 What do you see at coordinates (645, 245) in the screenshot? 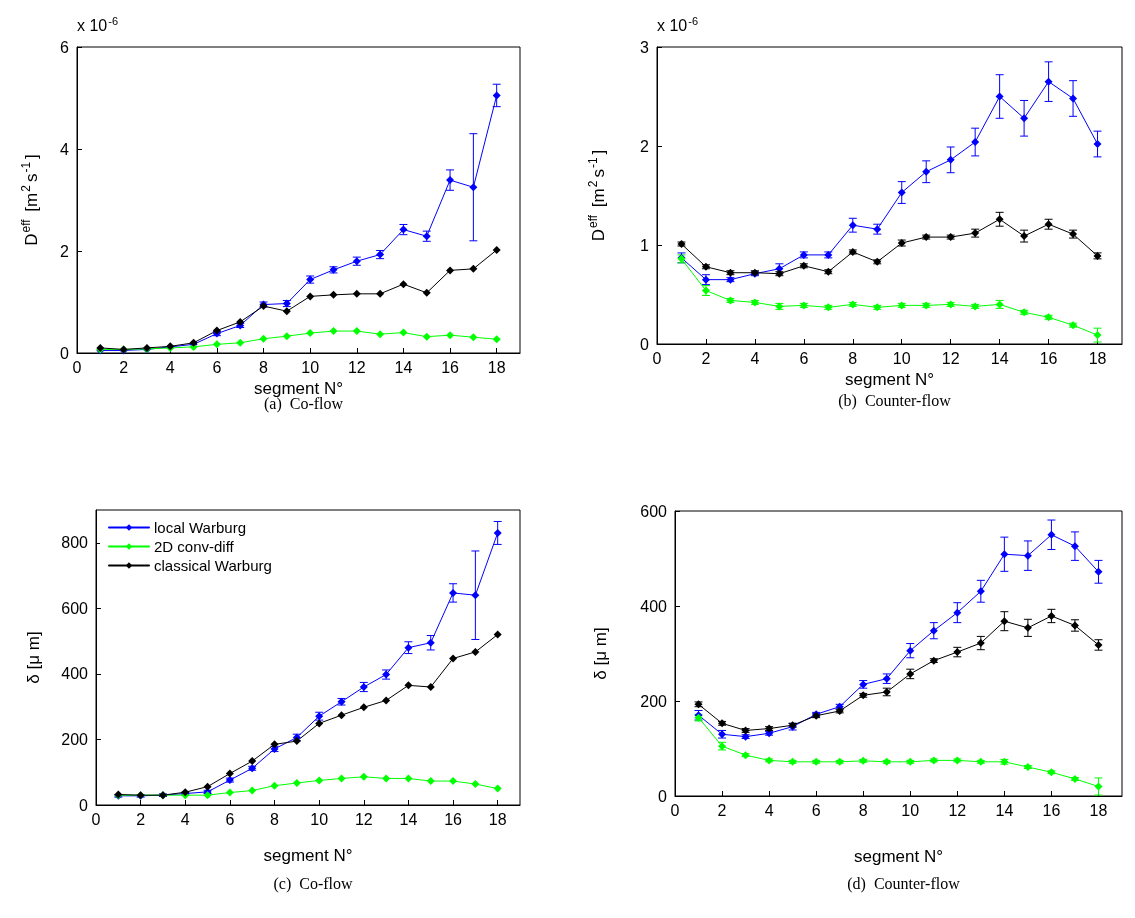
I see `y-tick-label: 1` at bounding box center [645, 245].